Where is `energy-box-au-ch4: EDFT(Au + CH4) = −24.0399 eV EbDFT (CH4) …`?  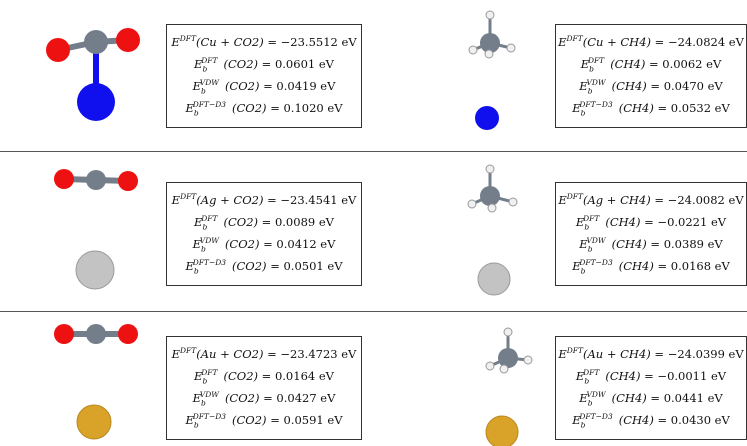 energy-box-au-ch4: EDFT(Au + CH4) = −24.0399 eV EbDFT (CH4) … is located at coordinates (651, 388).